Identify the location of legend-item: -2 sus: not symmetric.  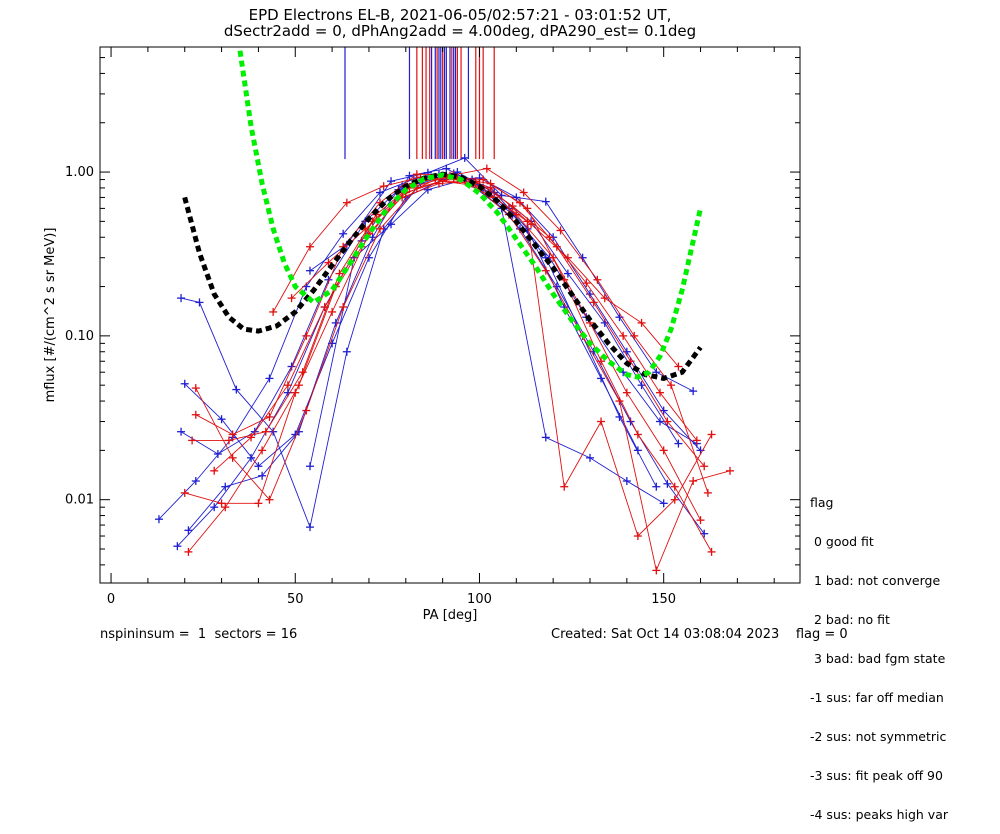
(878, 736).